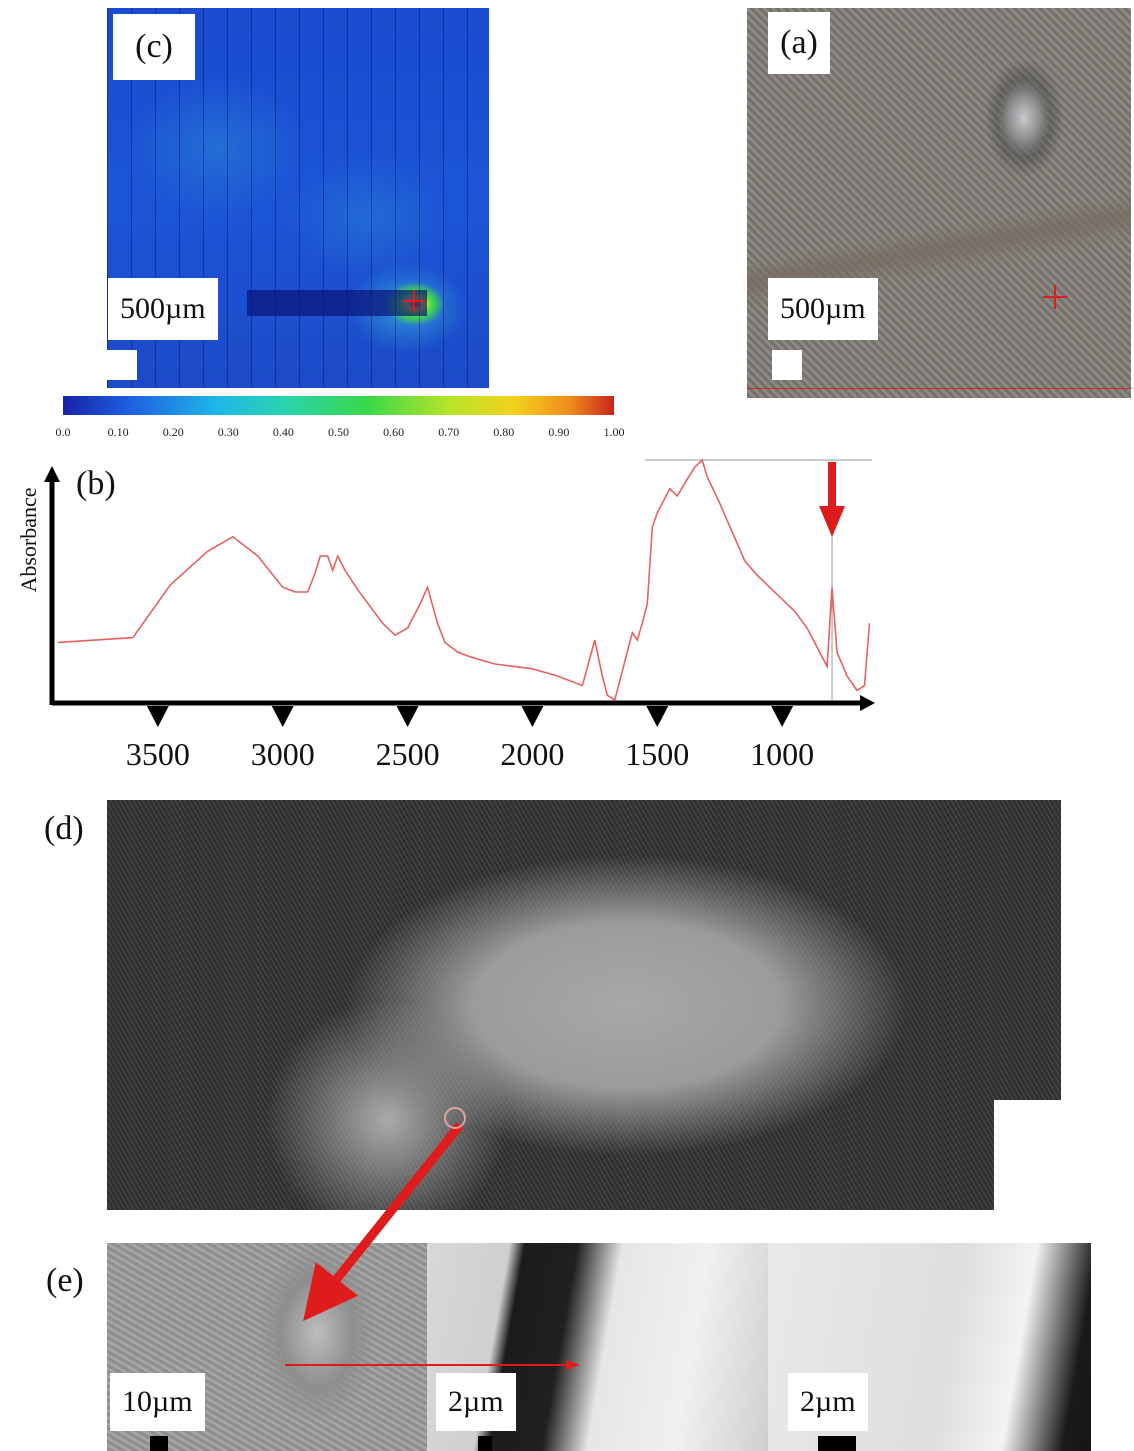 This screenshot has height=1451, width=1134. What do you see at coordinates (163, 309) in the screenshot?
I see `panel-c-scale-label: 500µm` at bounding box center [163, 309].